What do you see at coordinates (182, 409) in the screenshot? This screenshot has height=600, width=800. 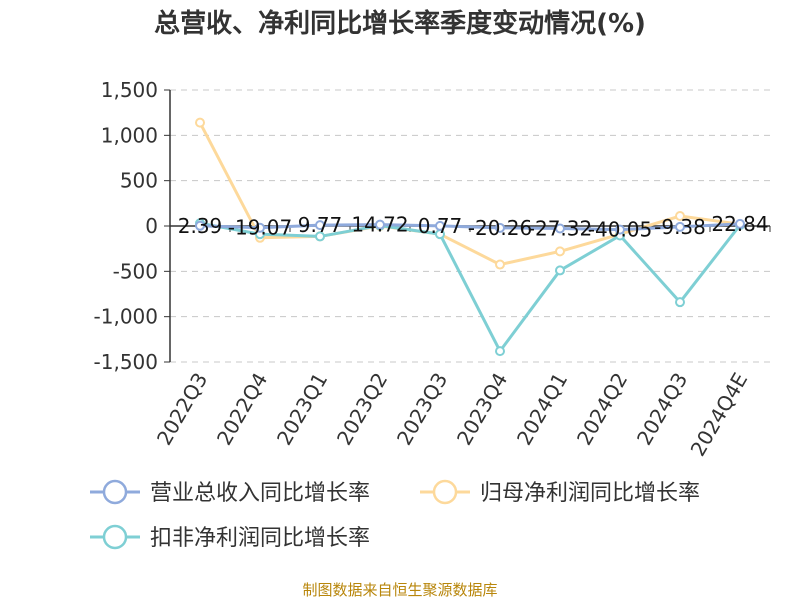 I see `x-tick-label: 2022Q3` at bounding box center [182, 409].